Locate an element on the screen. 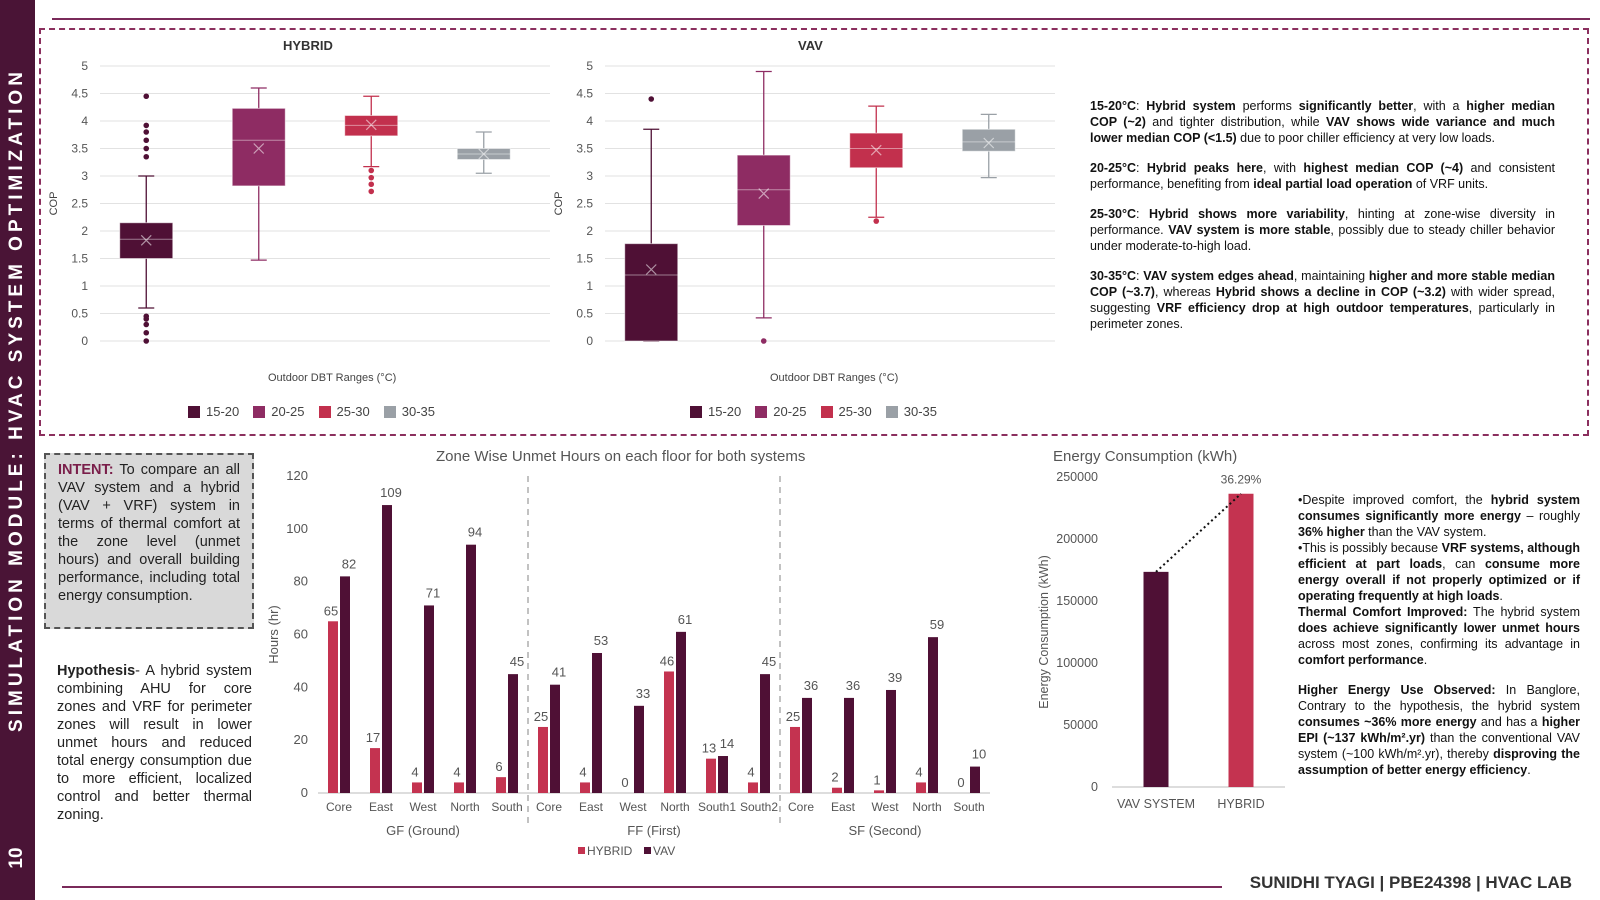 This screenshot has width=1600, height=900. data-label-vav: 94 is located at coordinates (475, 532).